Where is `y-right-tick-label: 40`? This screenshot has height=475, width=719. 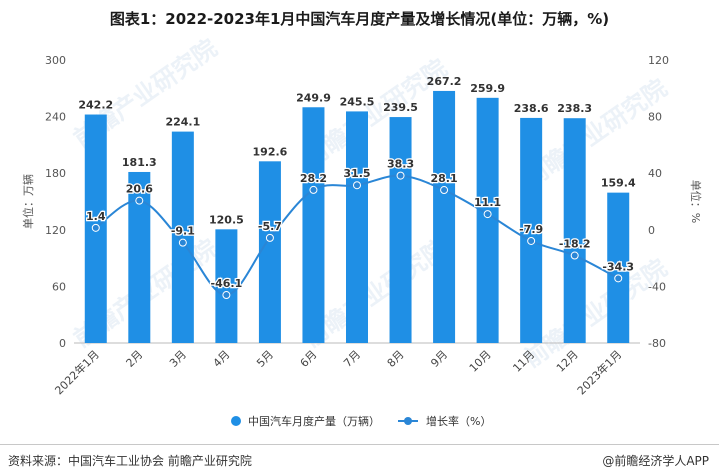
y-right-tick-label: 40 is located at coordinates (655, 173).